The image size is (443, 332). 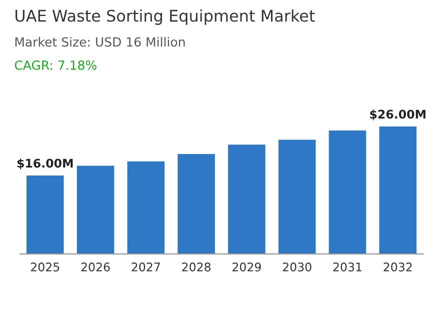 I want to click on text: CAGR: 7.18%, so click(x=55, y=65).